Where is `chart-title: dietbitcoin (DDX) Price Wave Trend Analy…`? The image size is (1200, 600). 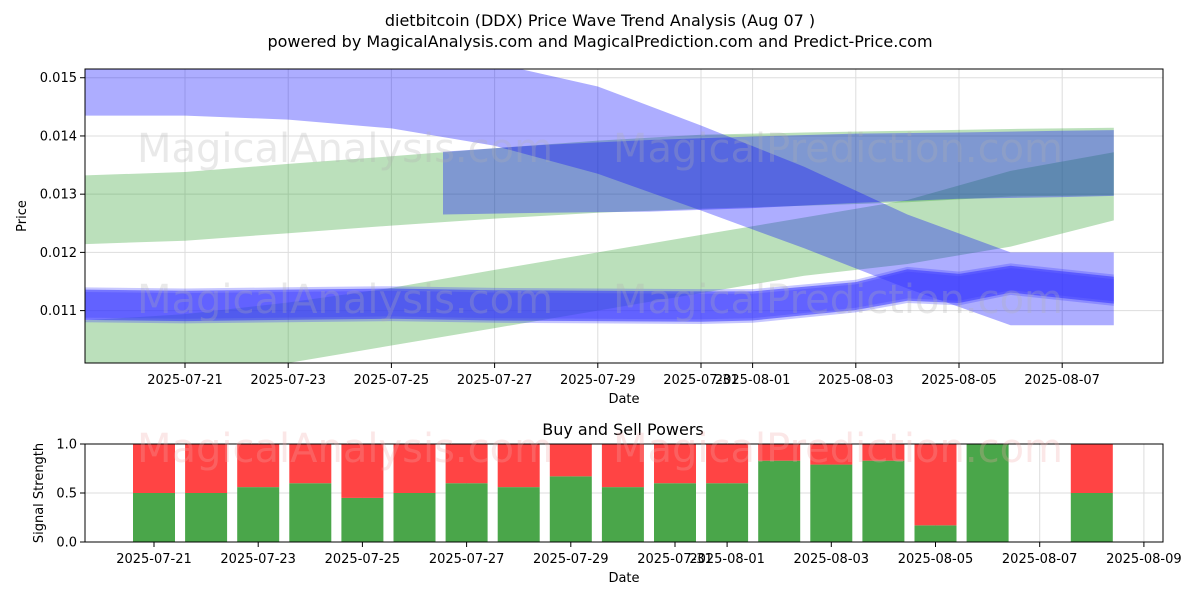 chart-title: dietbitcoin (DDX) Price Wave Trend Analy… is located at coordinates (600, 20).